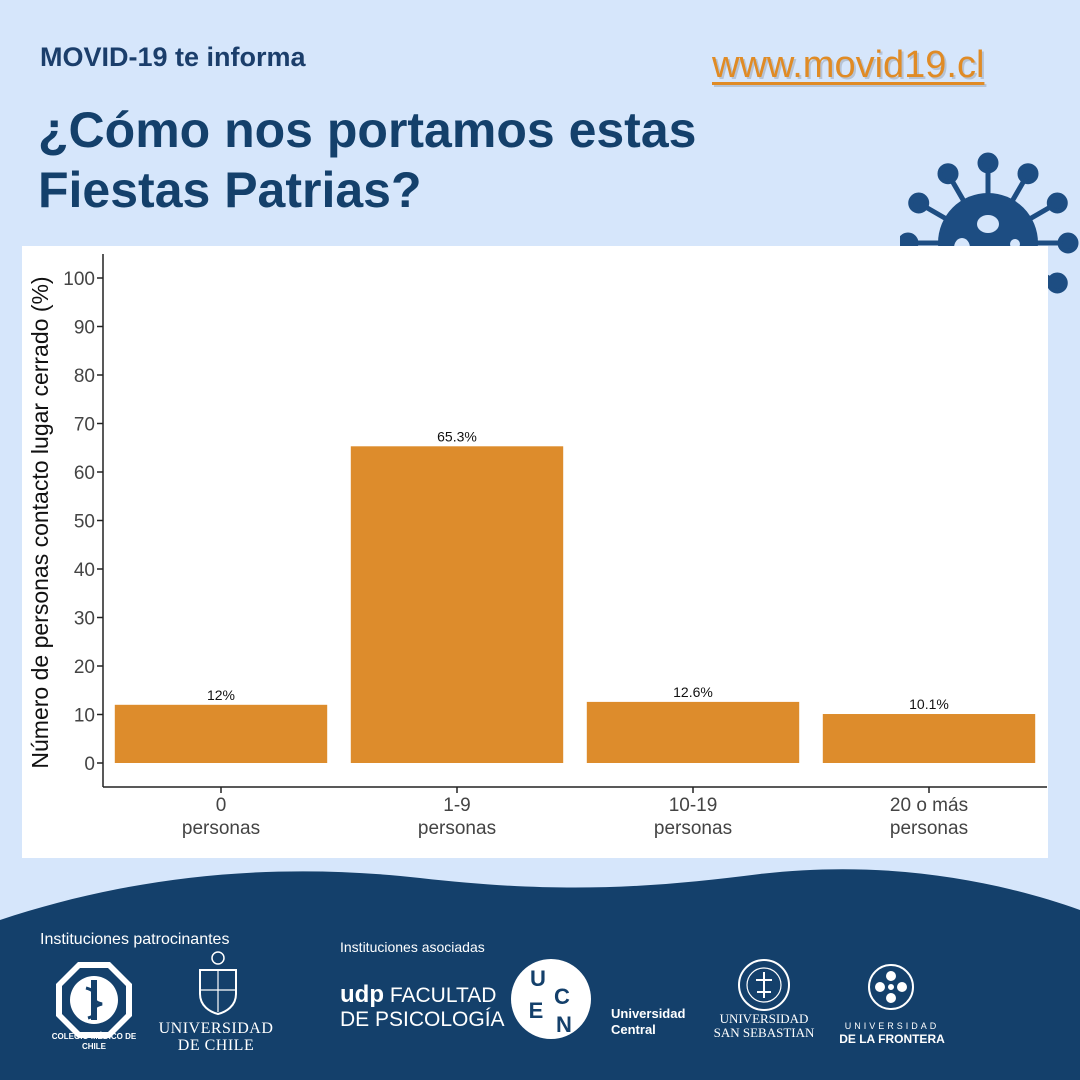 The width and height of the screenshot is (1080, 1080). What do you see at coordinates (221, 817) in the screenshot?
I see `x-tick-label: 0 personas` at bounding box center [221, 817].